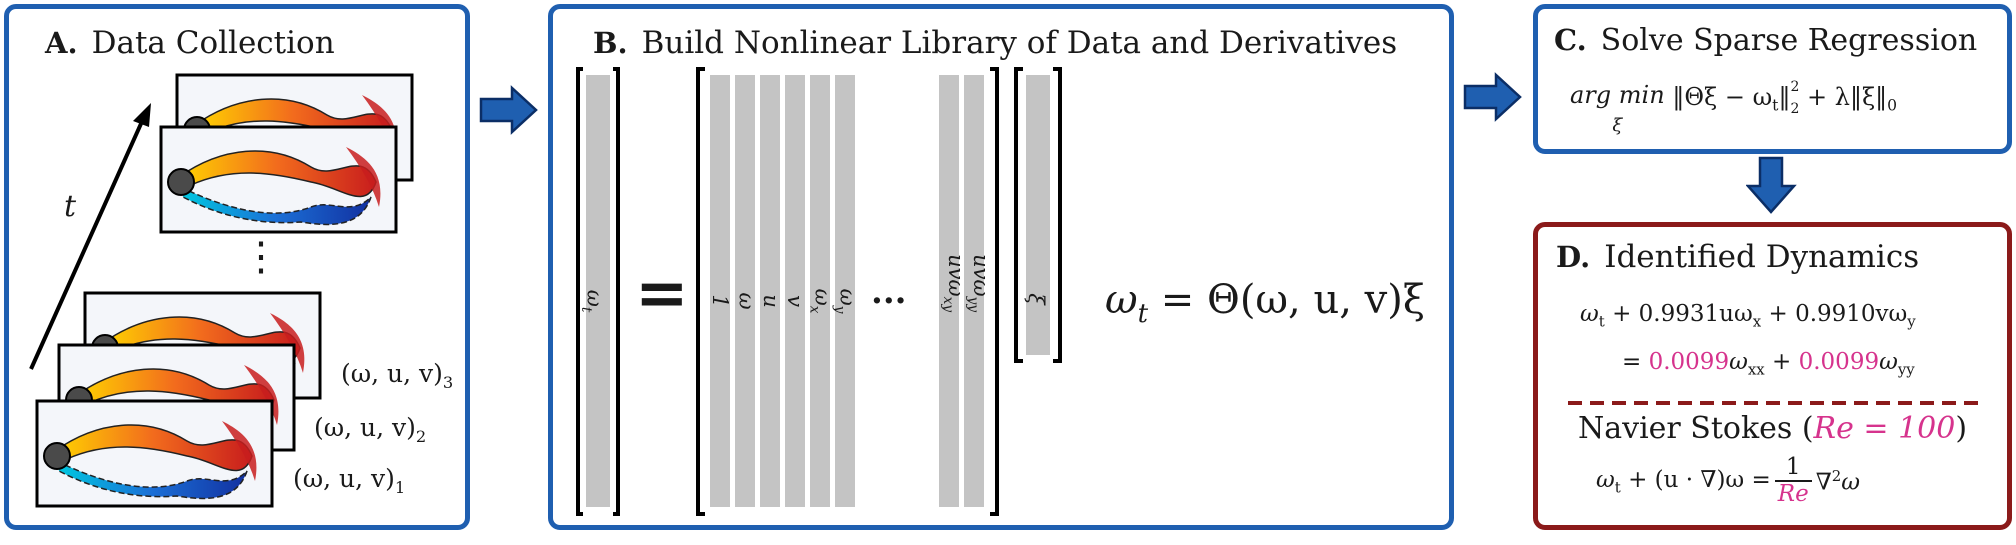 This screenshot has height=545, width=2016. I want to click on navier-stokes-title: Navier Stokes (Re = 100), so click(1773, 428).